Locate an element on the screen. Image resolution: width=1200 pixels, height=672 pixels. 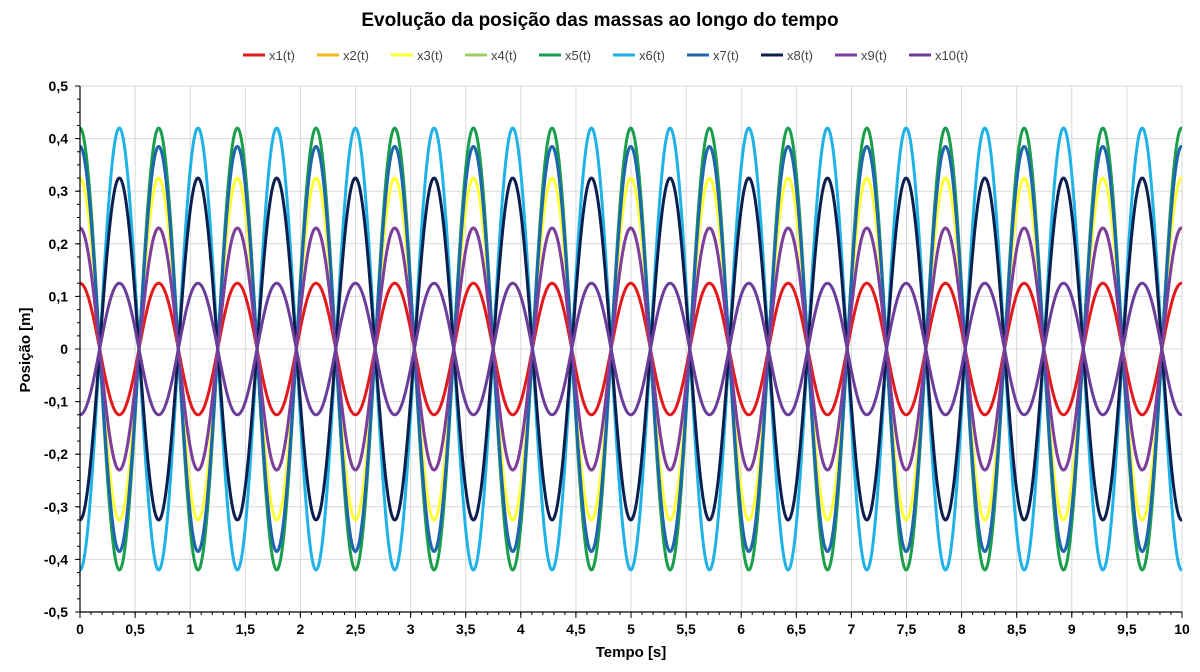
x-tick-label: 10 is located at coordinates (1182, 629).